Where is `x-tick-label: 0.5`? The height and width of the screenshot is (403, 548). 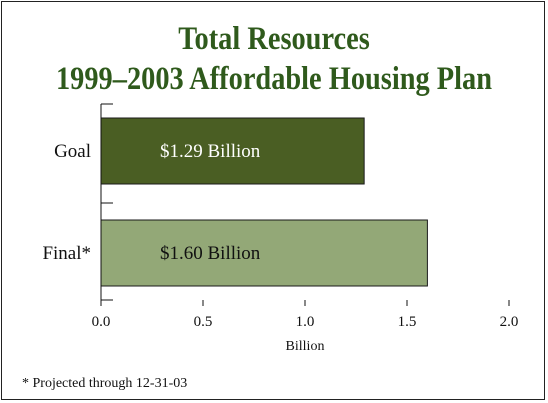
x-tick-label: 0.5 is located at coordinates (203, 322).